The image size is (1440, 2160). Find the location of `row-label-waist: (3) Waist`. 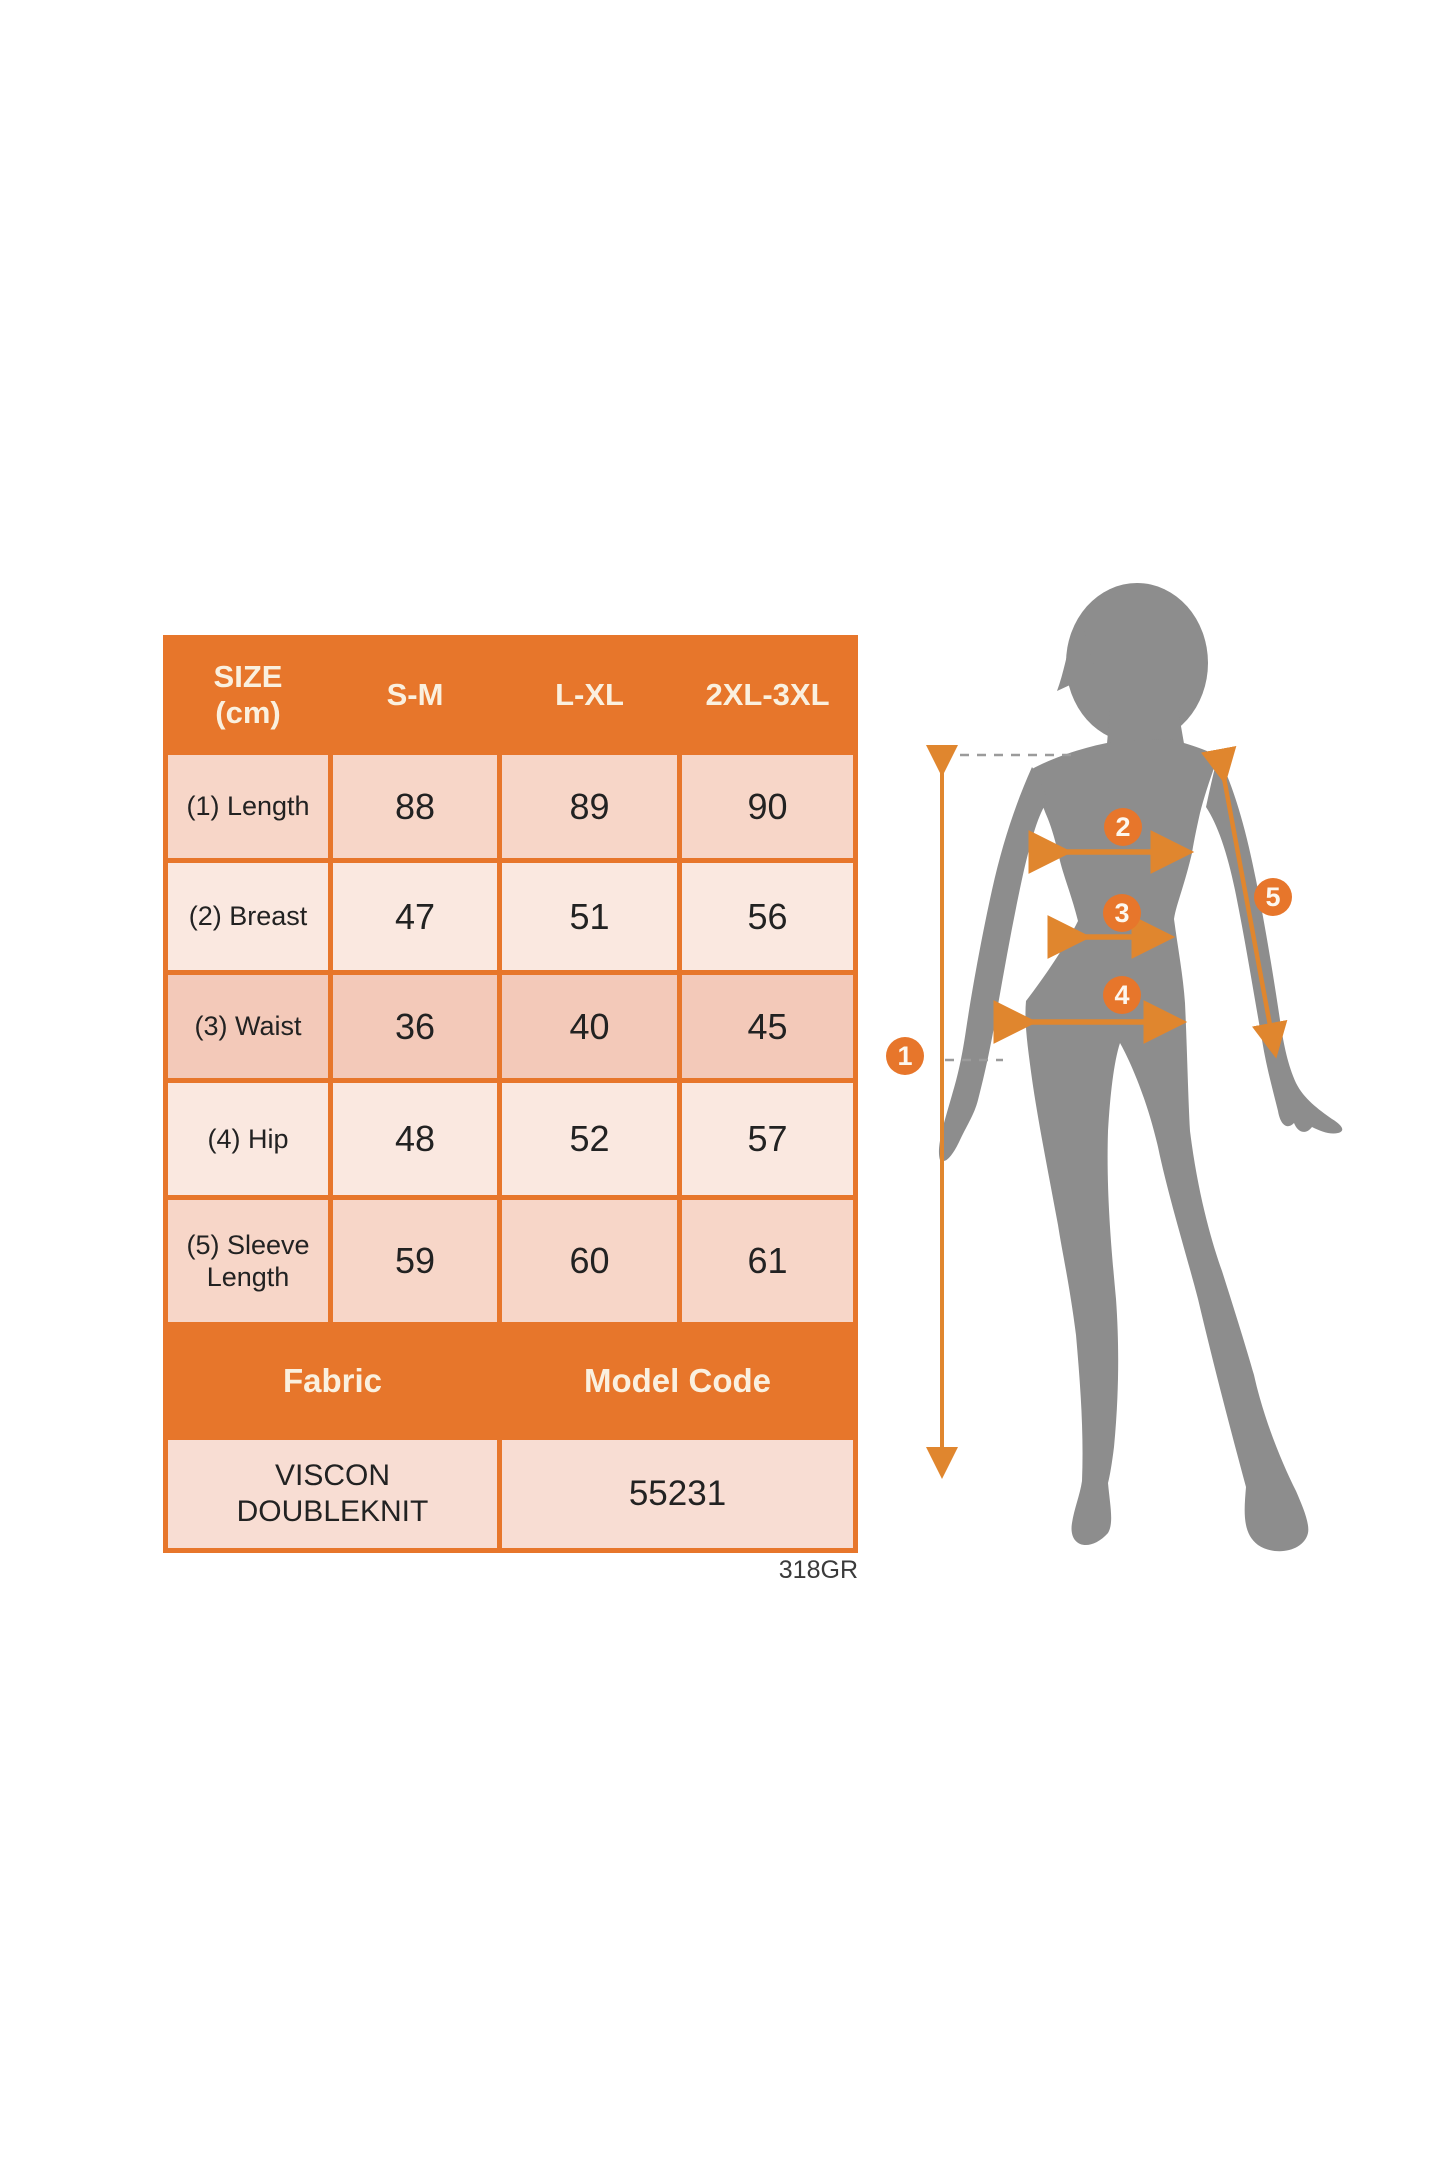

row-label-waist: (3) Waist is located at coordinates (248, 1026).